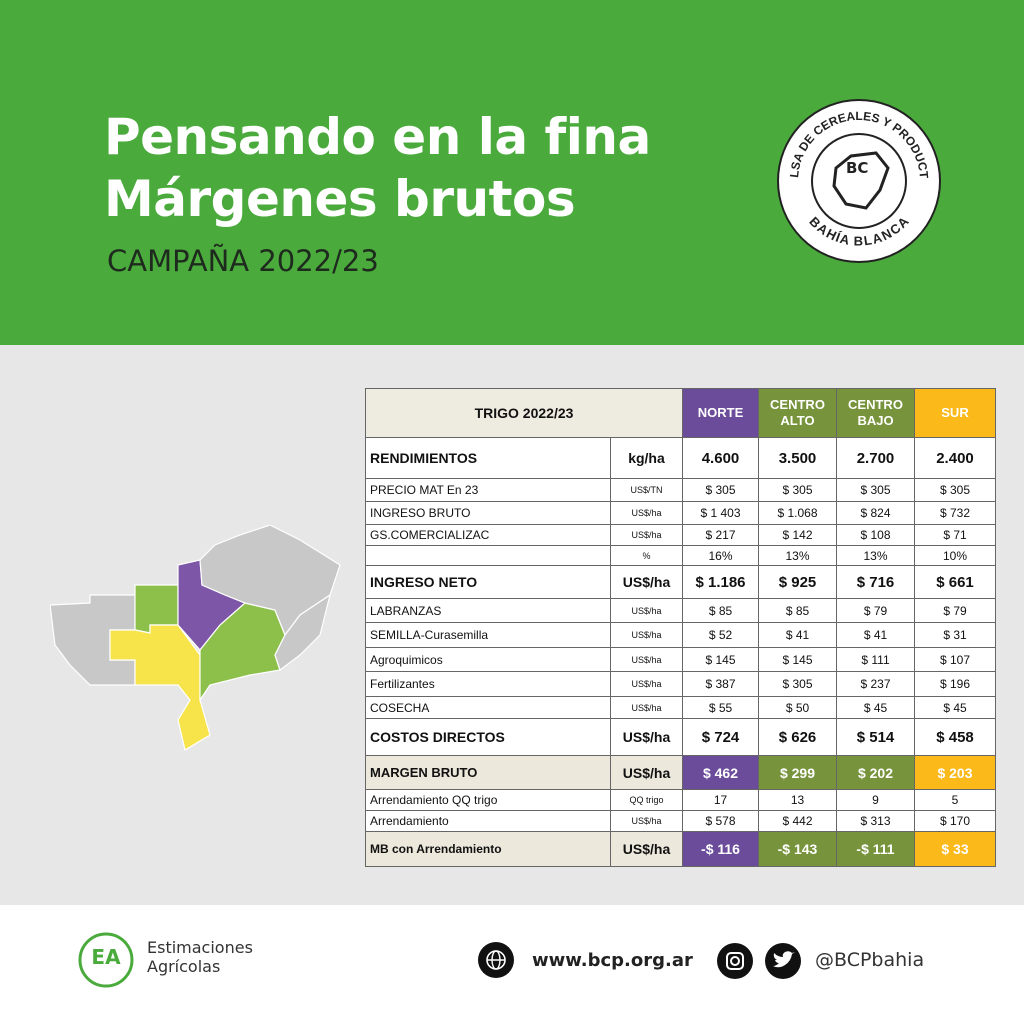 The image size is (1024, 1024). What do you see at coordinates (720, 772) in the screenshot?
I see `cell-value: $ 462` at bounding box center [720, 772].